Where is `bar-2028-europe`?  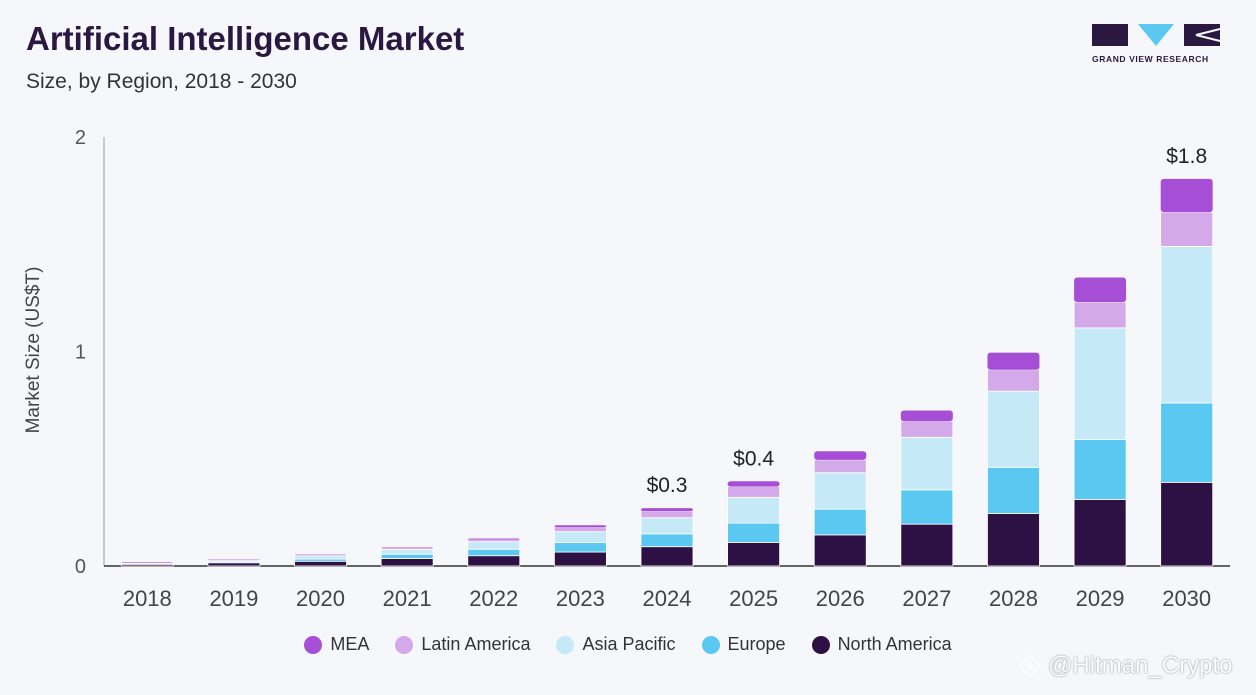 bar-2028-europe is located at coordinates (1013, 490).